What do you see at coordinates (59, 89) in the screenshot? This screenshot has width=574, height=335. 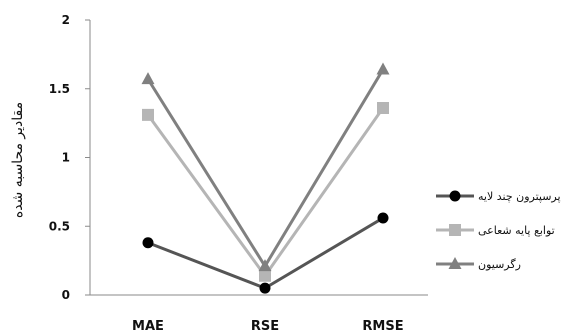 I see `y-tick-label: 1.5` at bounding box center [59, 89].